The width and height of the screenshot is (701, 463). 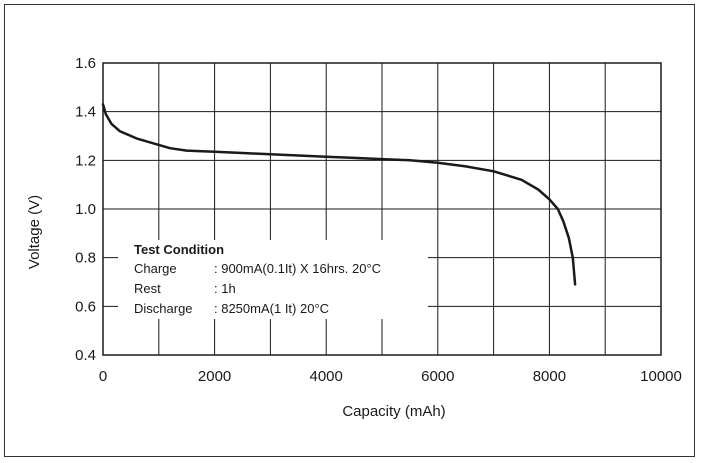 I want to click on x-tick-label: 8000, so click(x=549, y=376).